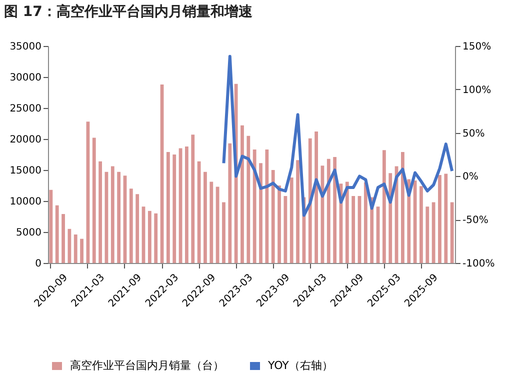 This screenshot has width=507, height=383. I want to click on y-tick-label: 20000, so click(26, 140).